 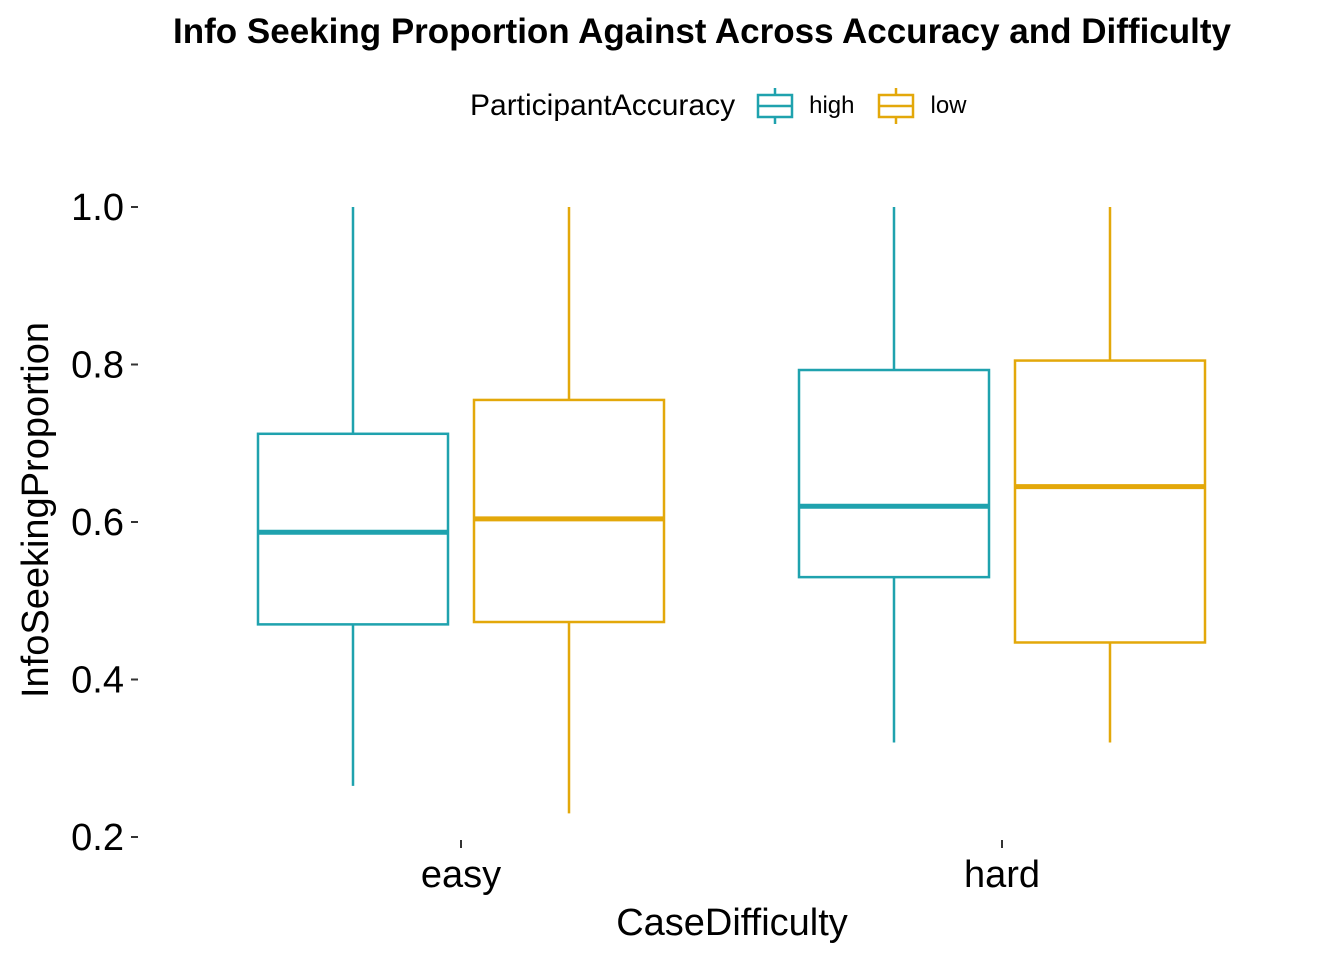 I want to click on legend-key-high, so click(x=775, y=106).